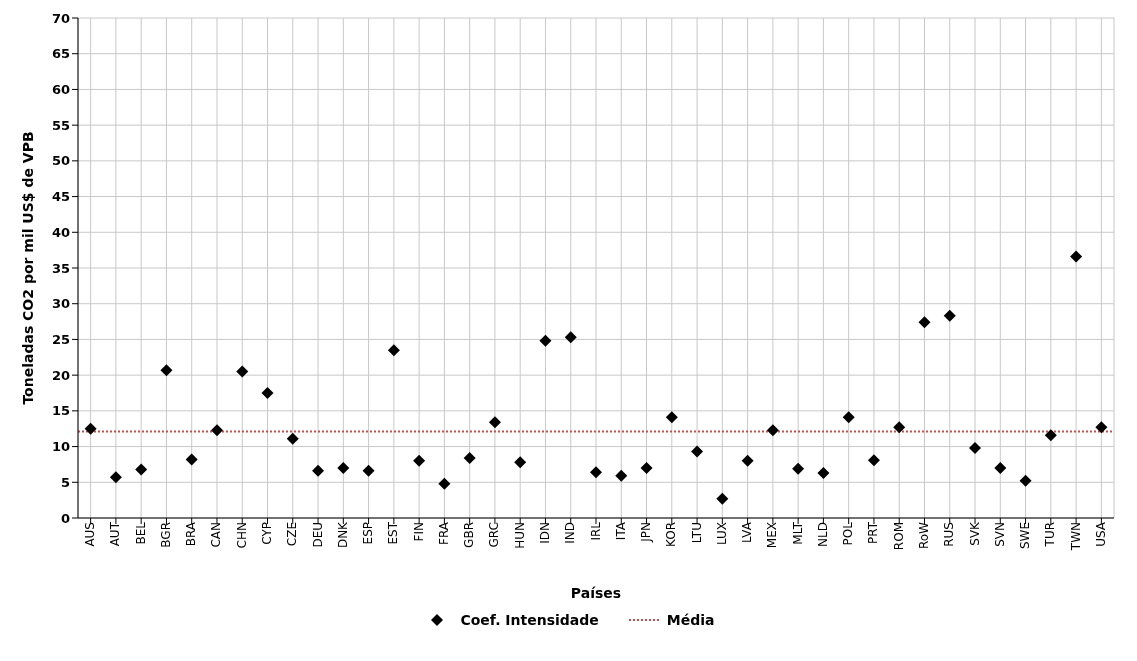  What do you see at coordinates (60, 161) in the screenshot?
I see `y-tick-label: 50` at bounding box center [60, 161].